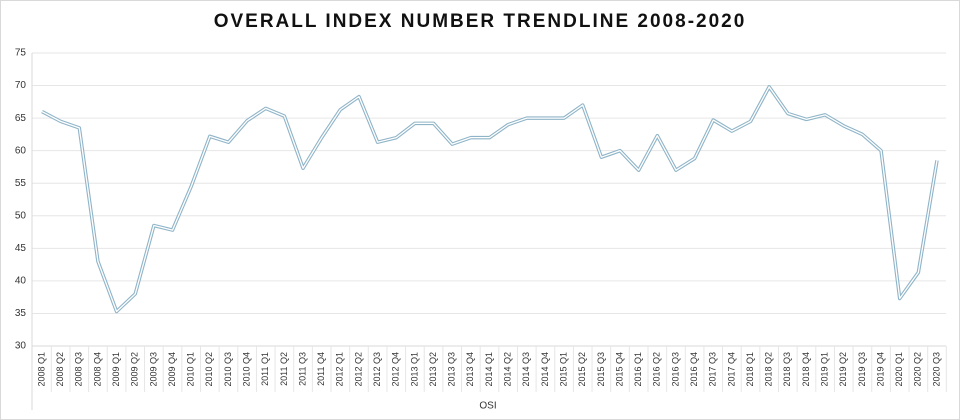 Image resolution: width=960 pixels, height=420 pixels. I want to click on y-tick-label: 35, so click(21, 313).